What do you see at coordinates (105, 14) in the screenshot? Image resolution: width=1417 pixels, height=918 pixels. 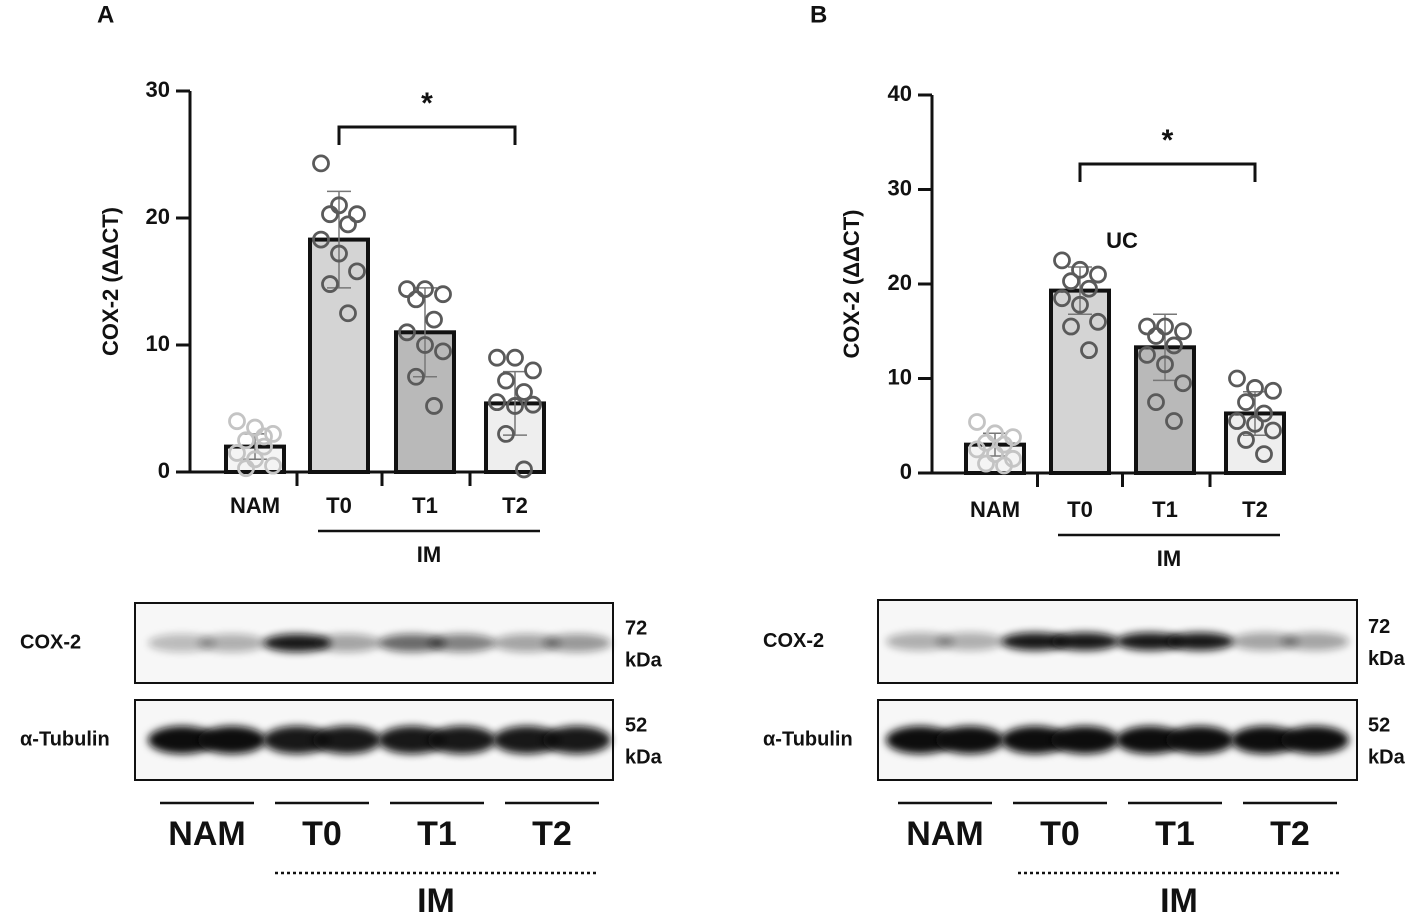 I see `panel-label: A` at bounding box center [105, 14].